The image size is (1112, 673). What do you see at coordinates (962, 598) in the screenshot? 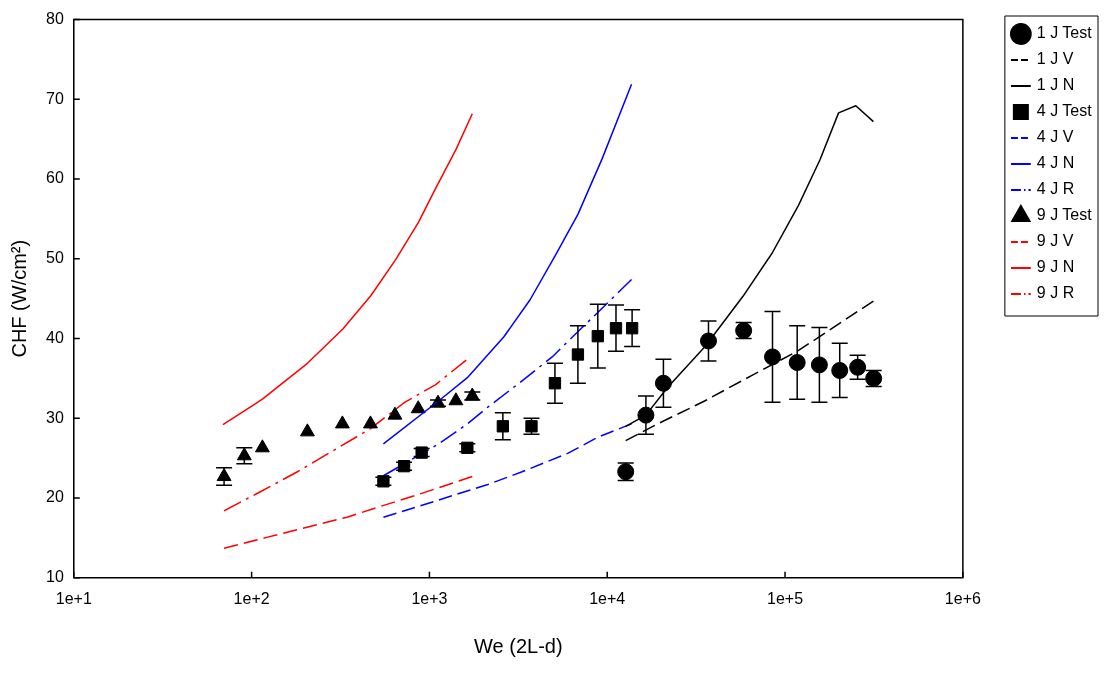
I see `x-tick-label: 1e+6` at bounding box center [962, 598].